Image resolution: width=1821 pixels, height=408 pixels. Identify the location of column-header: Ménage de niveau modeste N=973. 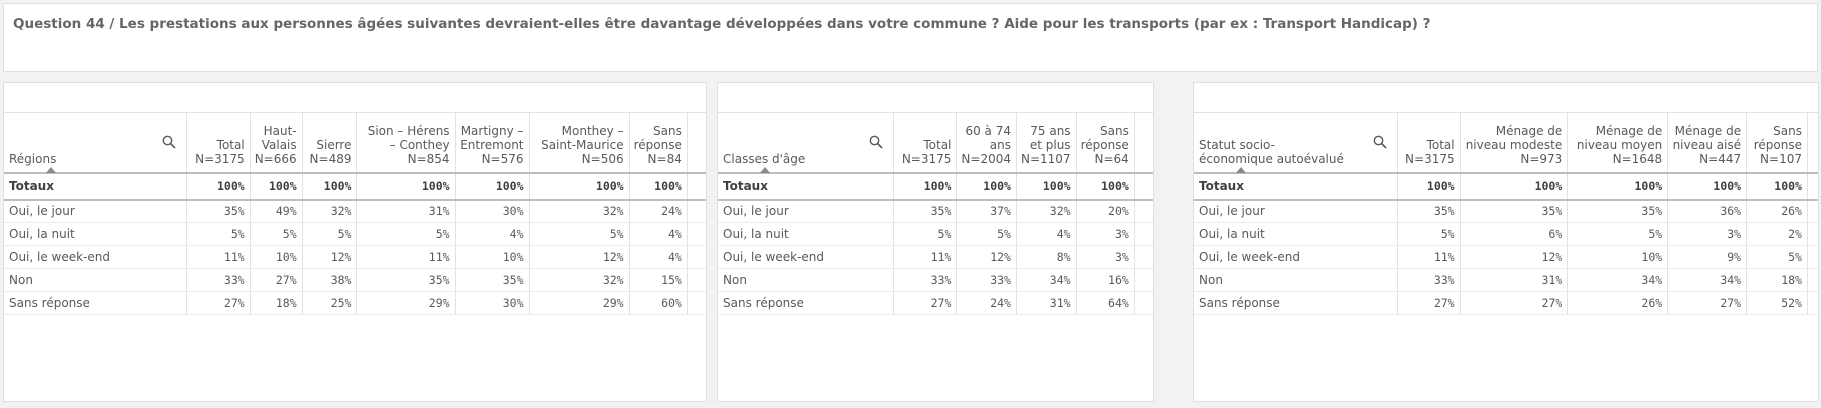
(1514, 143).